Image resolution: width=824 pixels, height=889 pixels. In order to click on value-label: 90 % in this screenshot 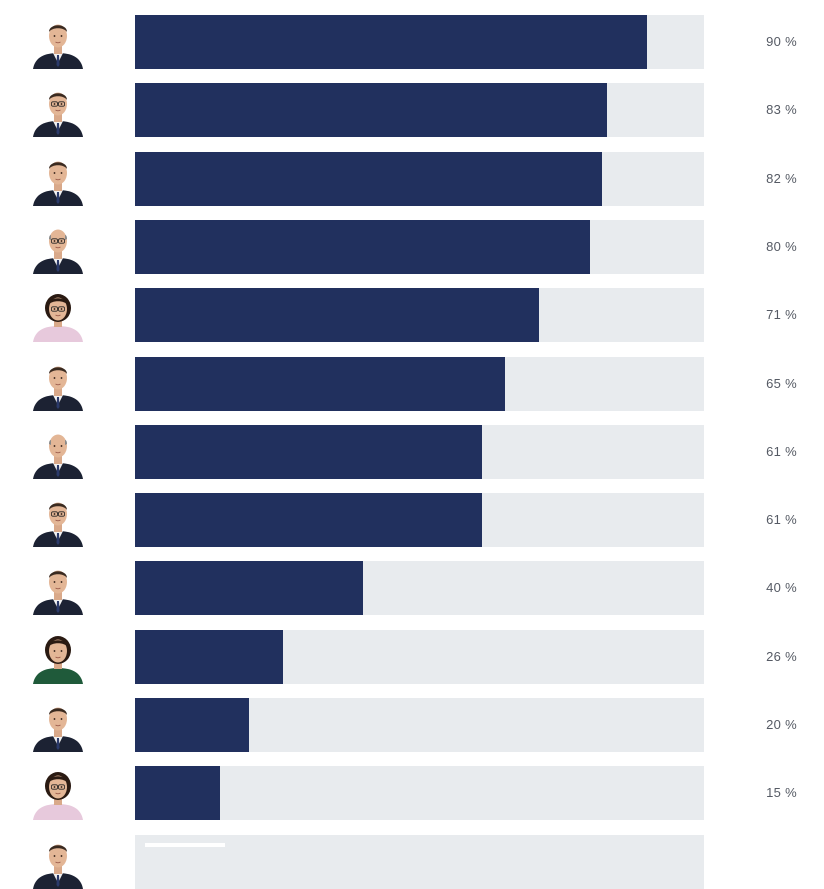, I will do `click(781, 41)`.